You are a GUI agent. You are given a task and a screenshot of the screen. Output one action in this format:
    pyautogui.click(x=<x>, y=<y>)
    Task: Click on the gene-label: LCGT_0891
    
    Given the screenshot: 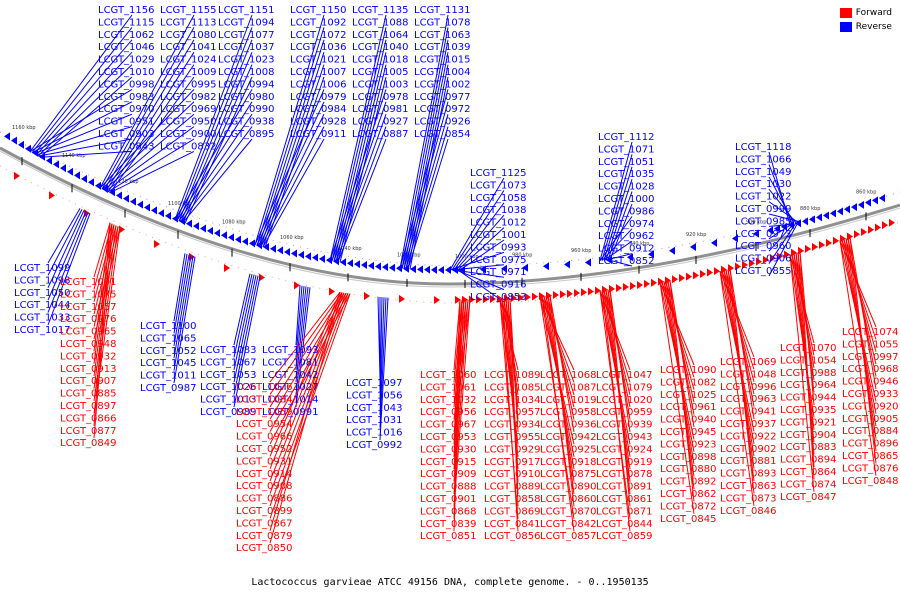 What is the action you would take?
    pyautogui.click(x=624, y=487)
    